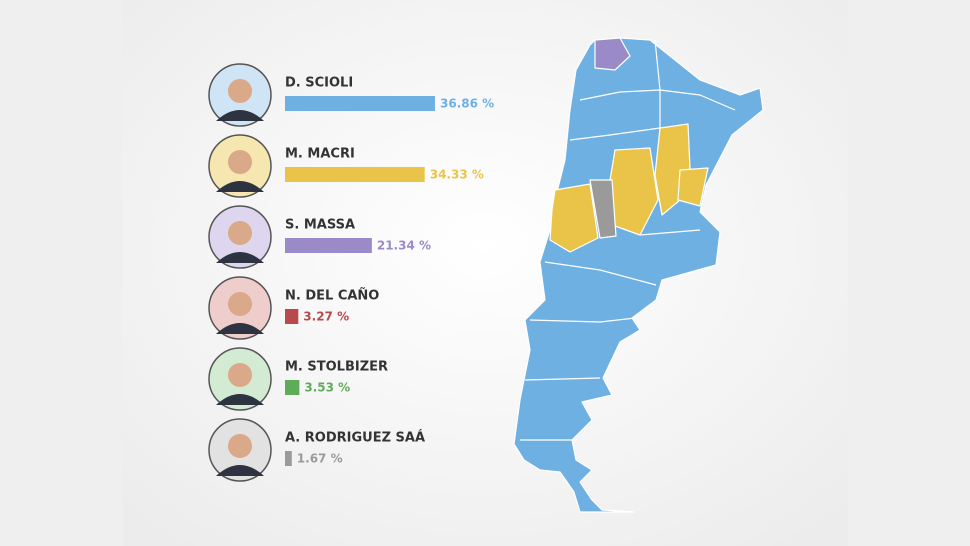  What do you see at coordinates (320, 225) in the screenshot?
I see `candidate-name: S. MASSA` at bounding box center [320, 225].